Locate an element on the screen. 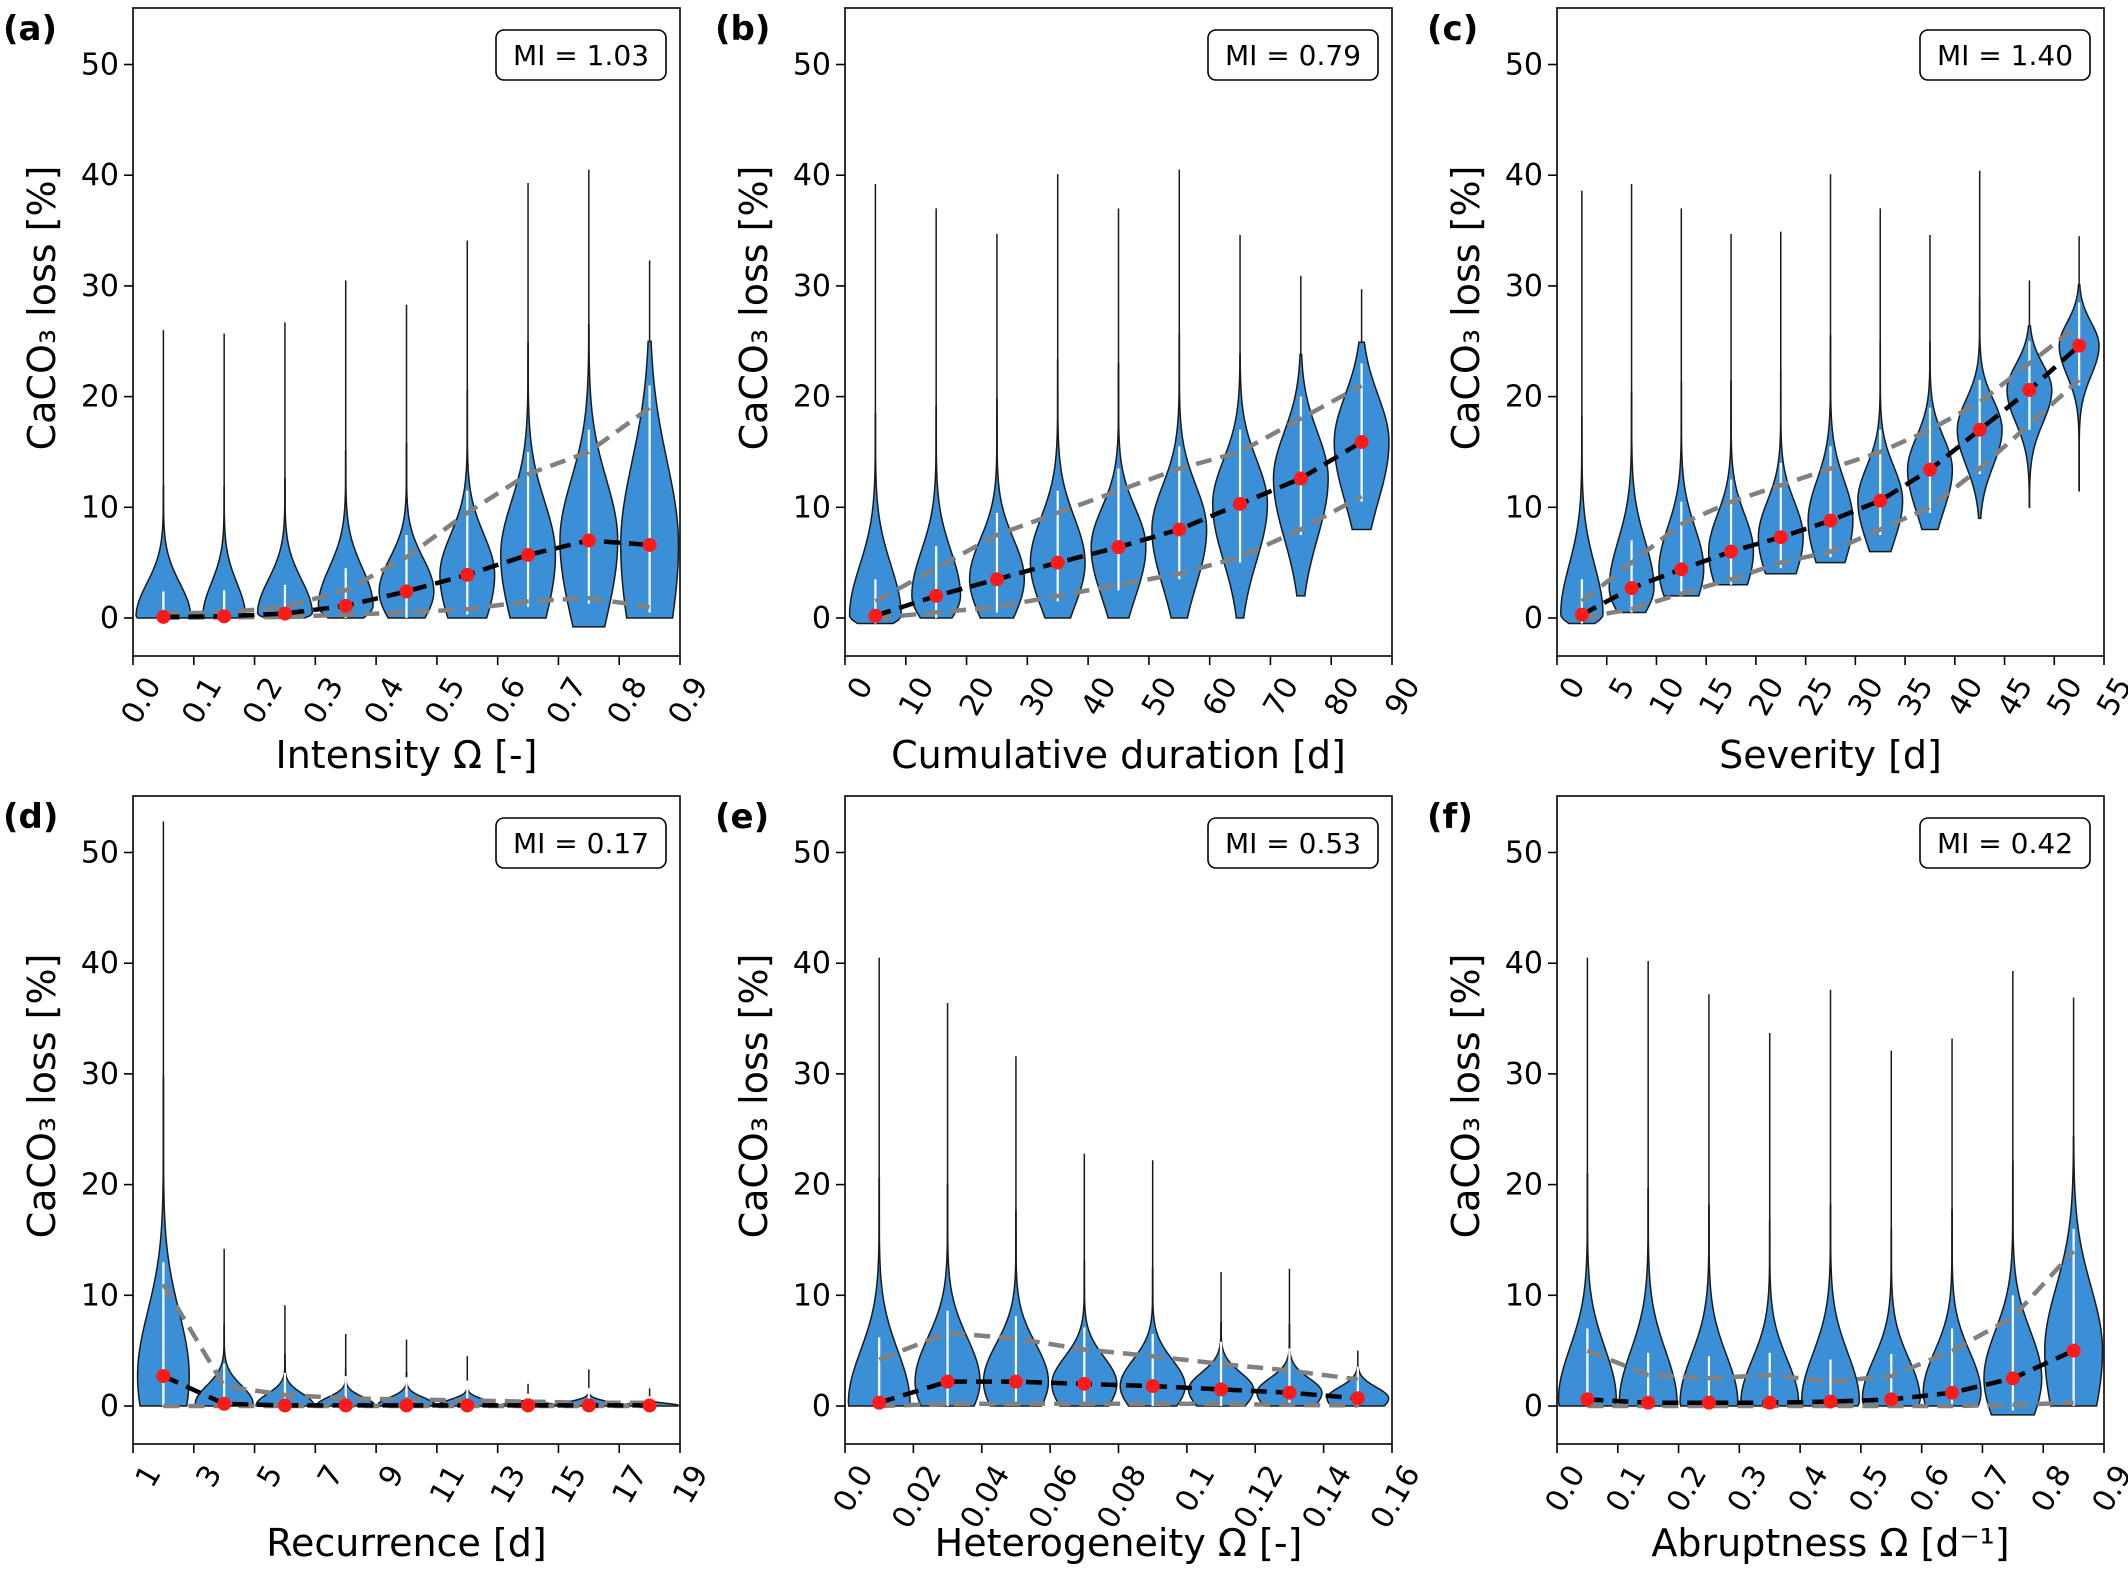  panel-letter: (e) is located at coordinates (742, 817).